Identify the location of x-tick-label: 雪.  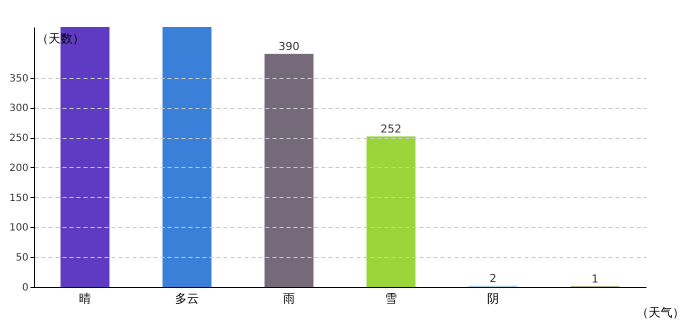
(391, 299).